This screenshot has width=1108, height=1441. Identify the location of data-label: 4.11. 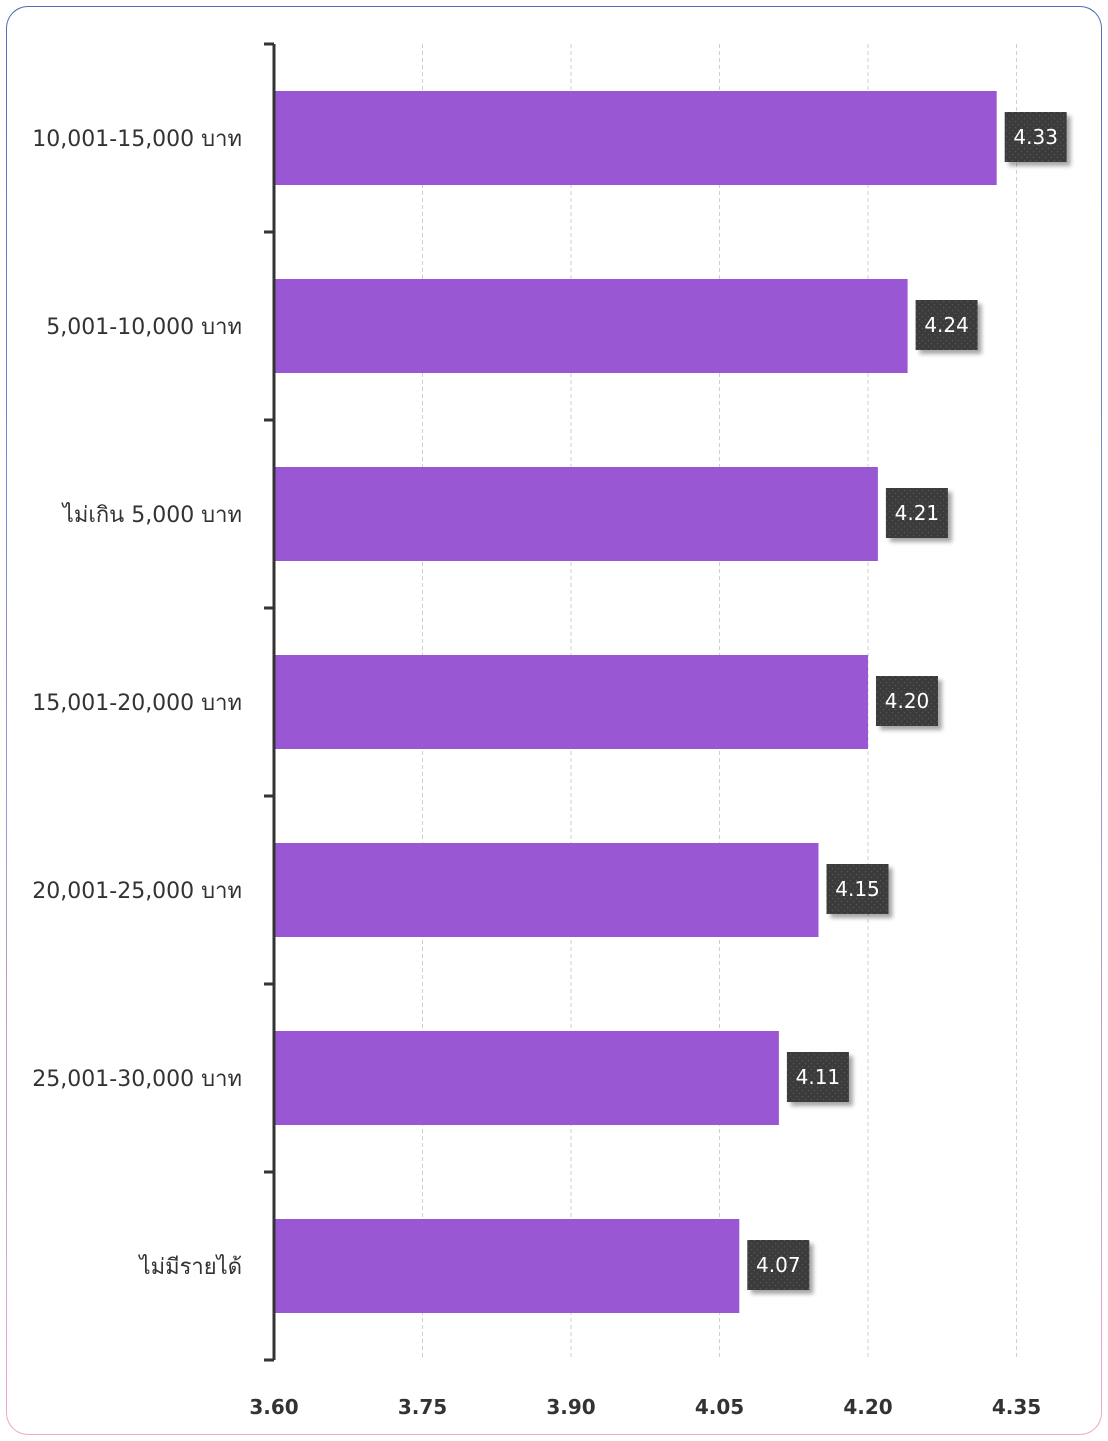
(818, 1077).